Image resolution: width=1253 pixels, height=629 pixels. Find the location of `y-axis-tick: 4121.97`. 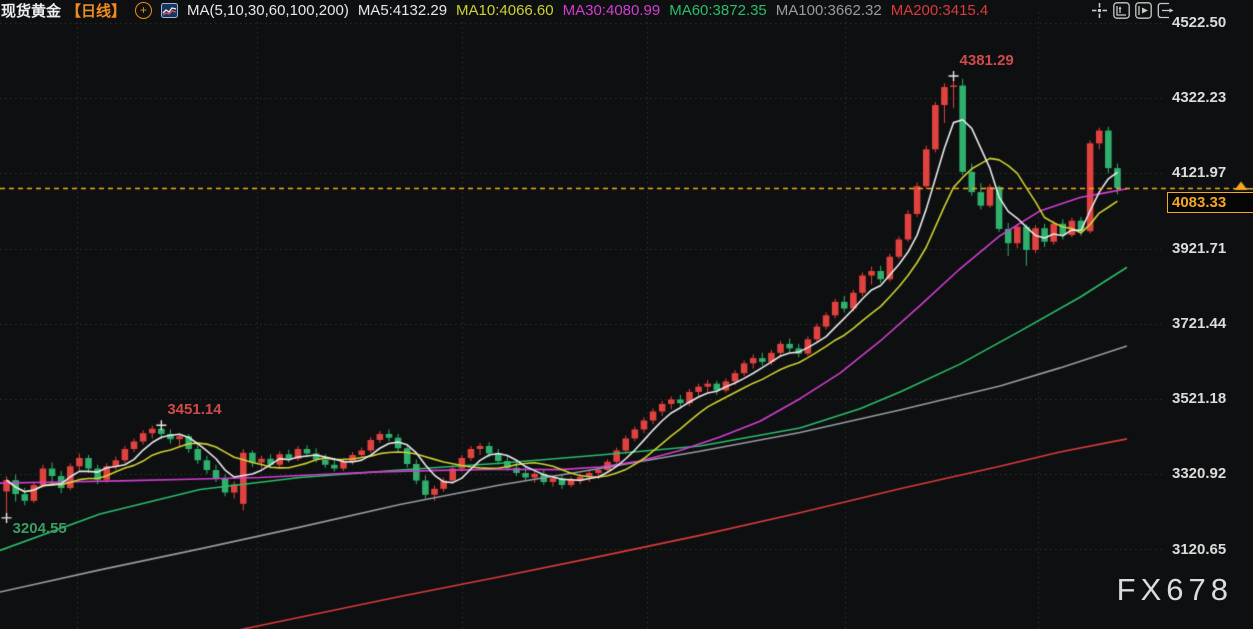

y-axis-tick: 4121.97 is located at coordinates (1199, 172).